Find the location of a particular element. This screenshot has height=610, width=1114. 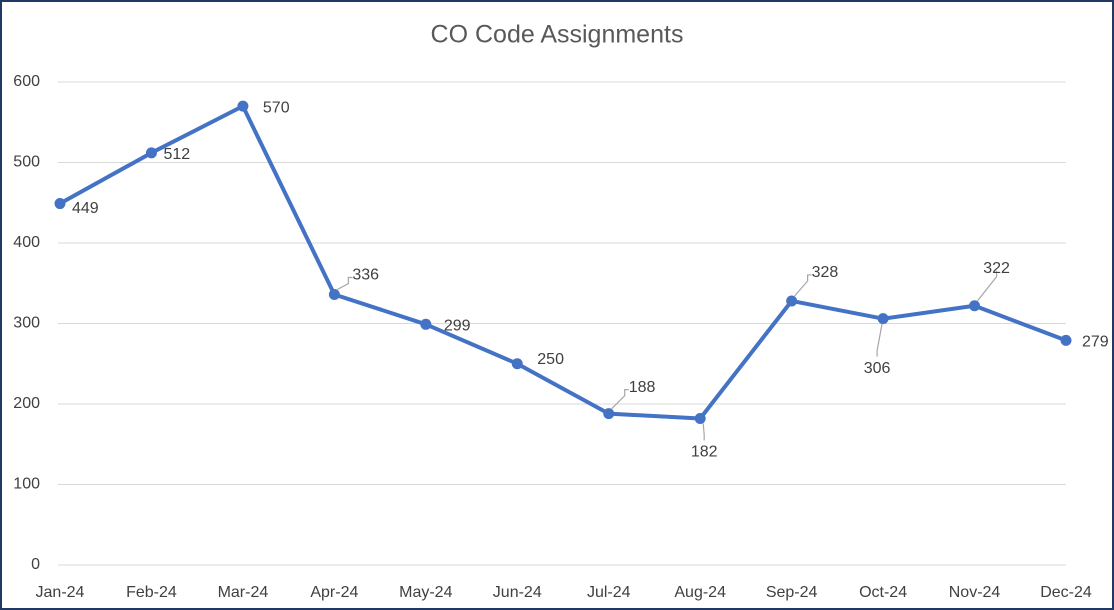

x-tick-label: Jun-24 is located at coordinates (517, 592).